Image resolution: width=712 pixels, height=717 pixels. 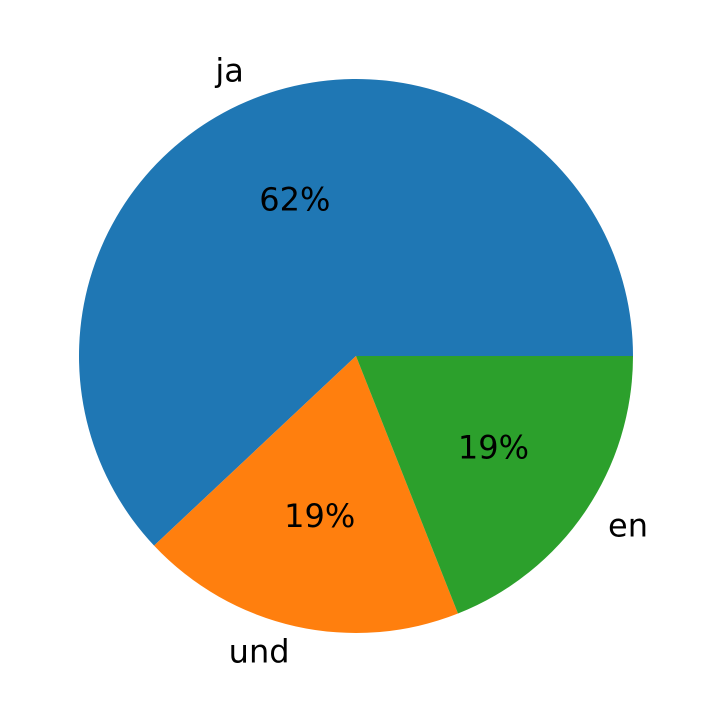 I want to click on slice-label: en, so click(x=628, y=525).